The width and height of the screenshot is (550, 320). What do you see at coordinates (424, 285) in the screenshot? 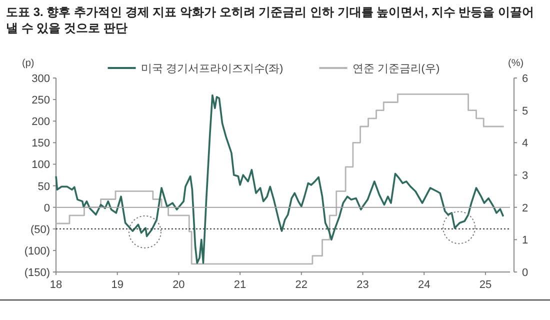
I see `x-tick-label: 24` at bounding box center [424, 285].